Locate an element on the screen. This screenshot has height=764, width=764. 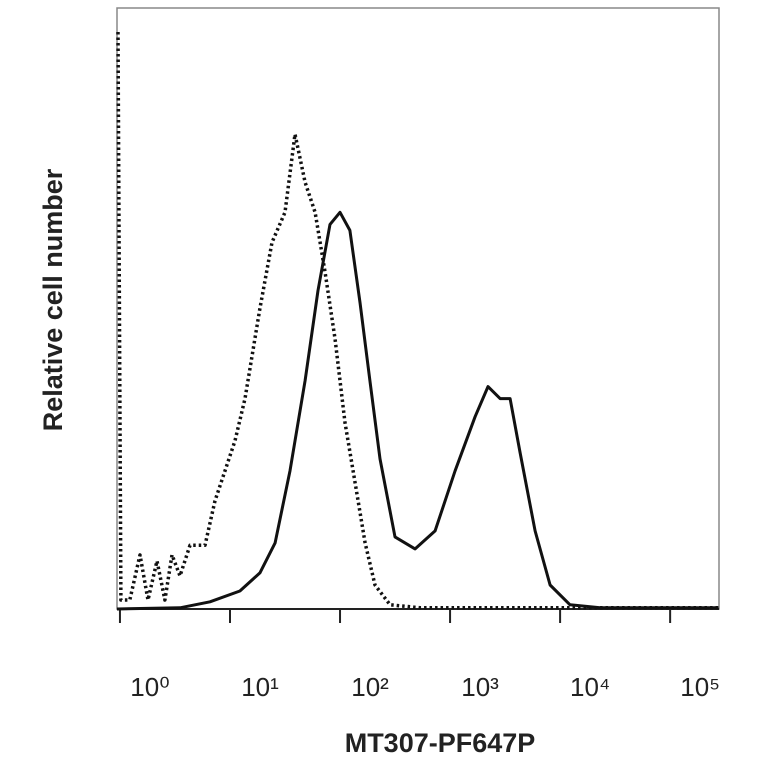
x-tick-label: 10⁴ is located at coordinates (590, 687).